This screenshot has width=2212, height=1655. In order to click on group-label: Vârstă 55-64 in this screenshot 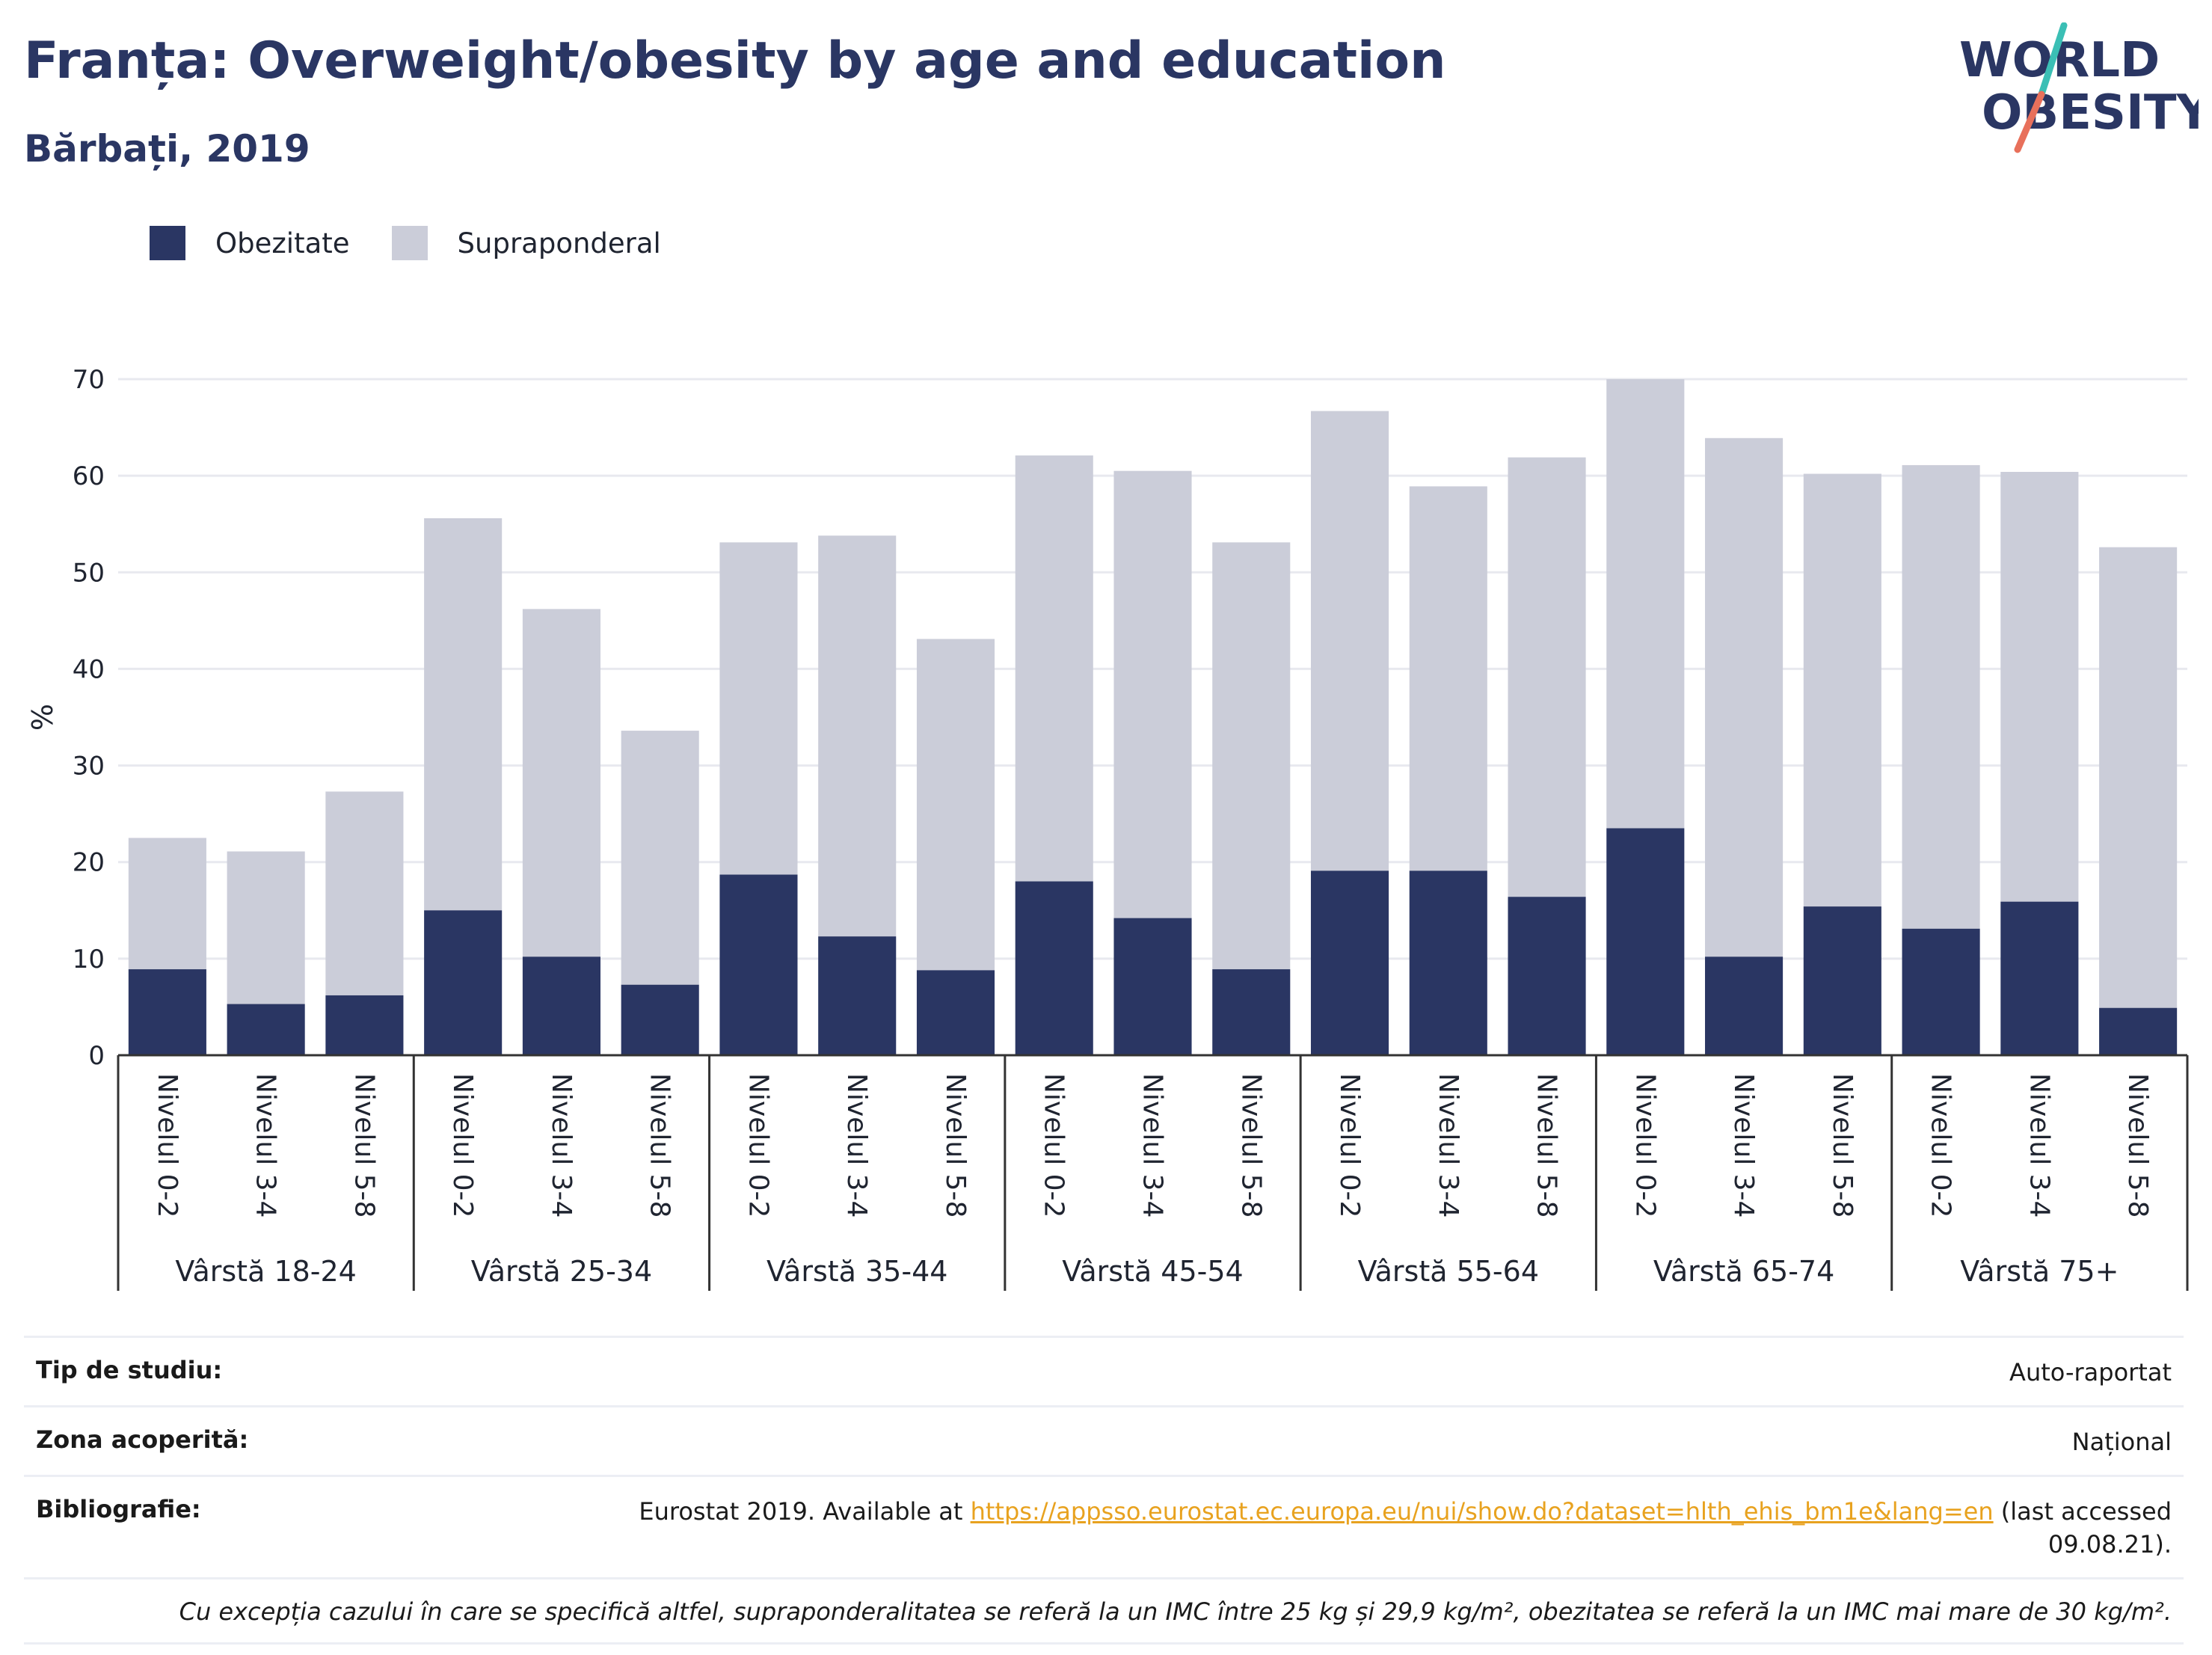, I will do `click(1448, 1271)`.